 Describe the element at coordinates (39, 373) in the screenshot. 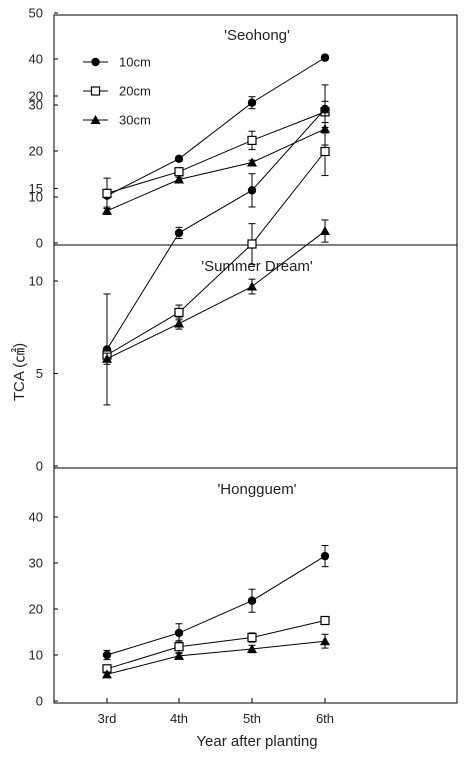

I see `y-tick-label: 5` at that location.